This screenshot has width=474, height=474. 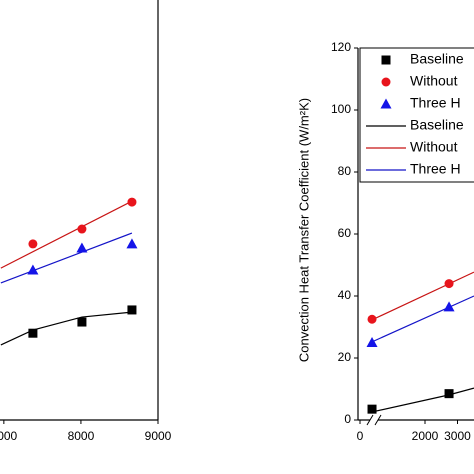 I want to click on x-tick-label: 3000, so click(x=457, y=436).